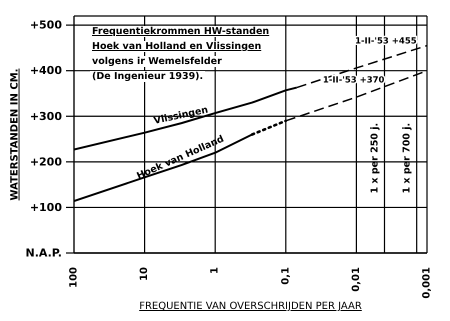  What do you see at coordinates (250, 306) in the screenshot?
I see `x-axis-title: FREQUENTIE VAN OVERSCHRIJDEN PER JAAR` at bounding box center [250, 306].